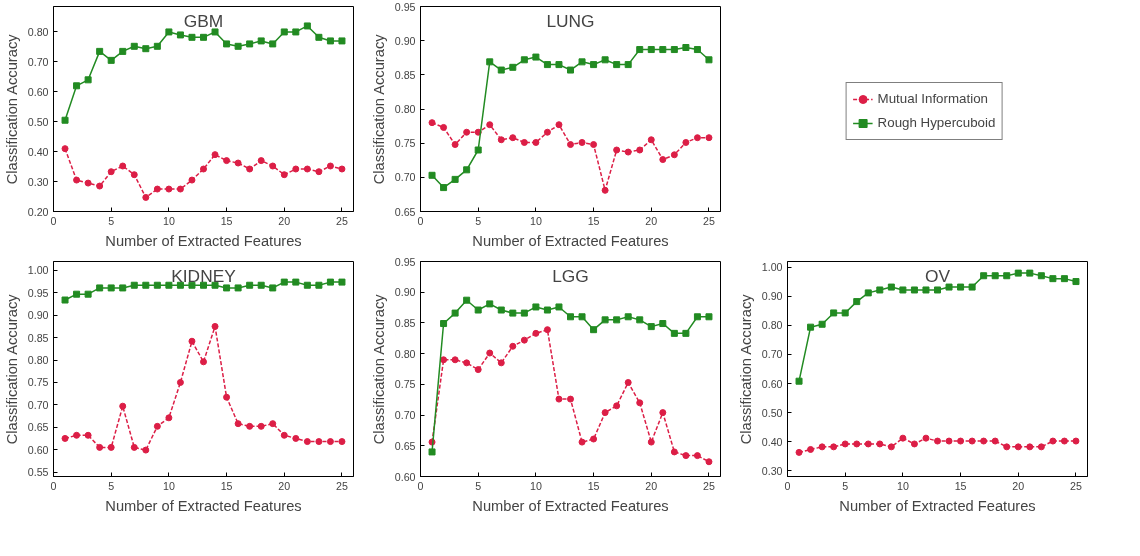  I want to click on y-tick-label: 1.00, so click(772, 267).